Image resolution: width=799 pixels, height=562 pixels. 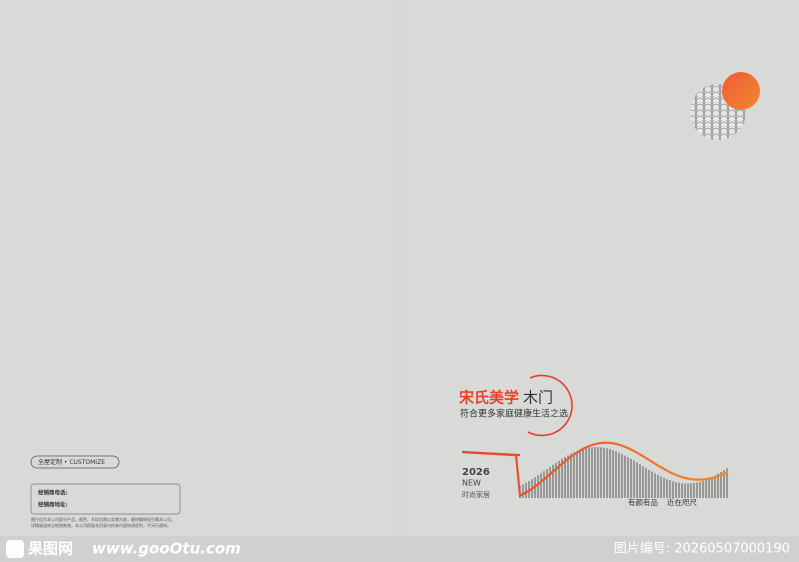 What do you see at coordinates (101, 525) in the screenshot?
I see `note: 详情请咨询当地销售商，本公司保留本目录内所有内容修改权利，不另行通知。` at bounding box center [101, 525].